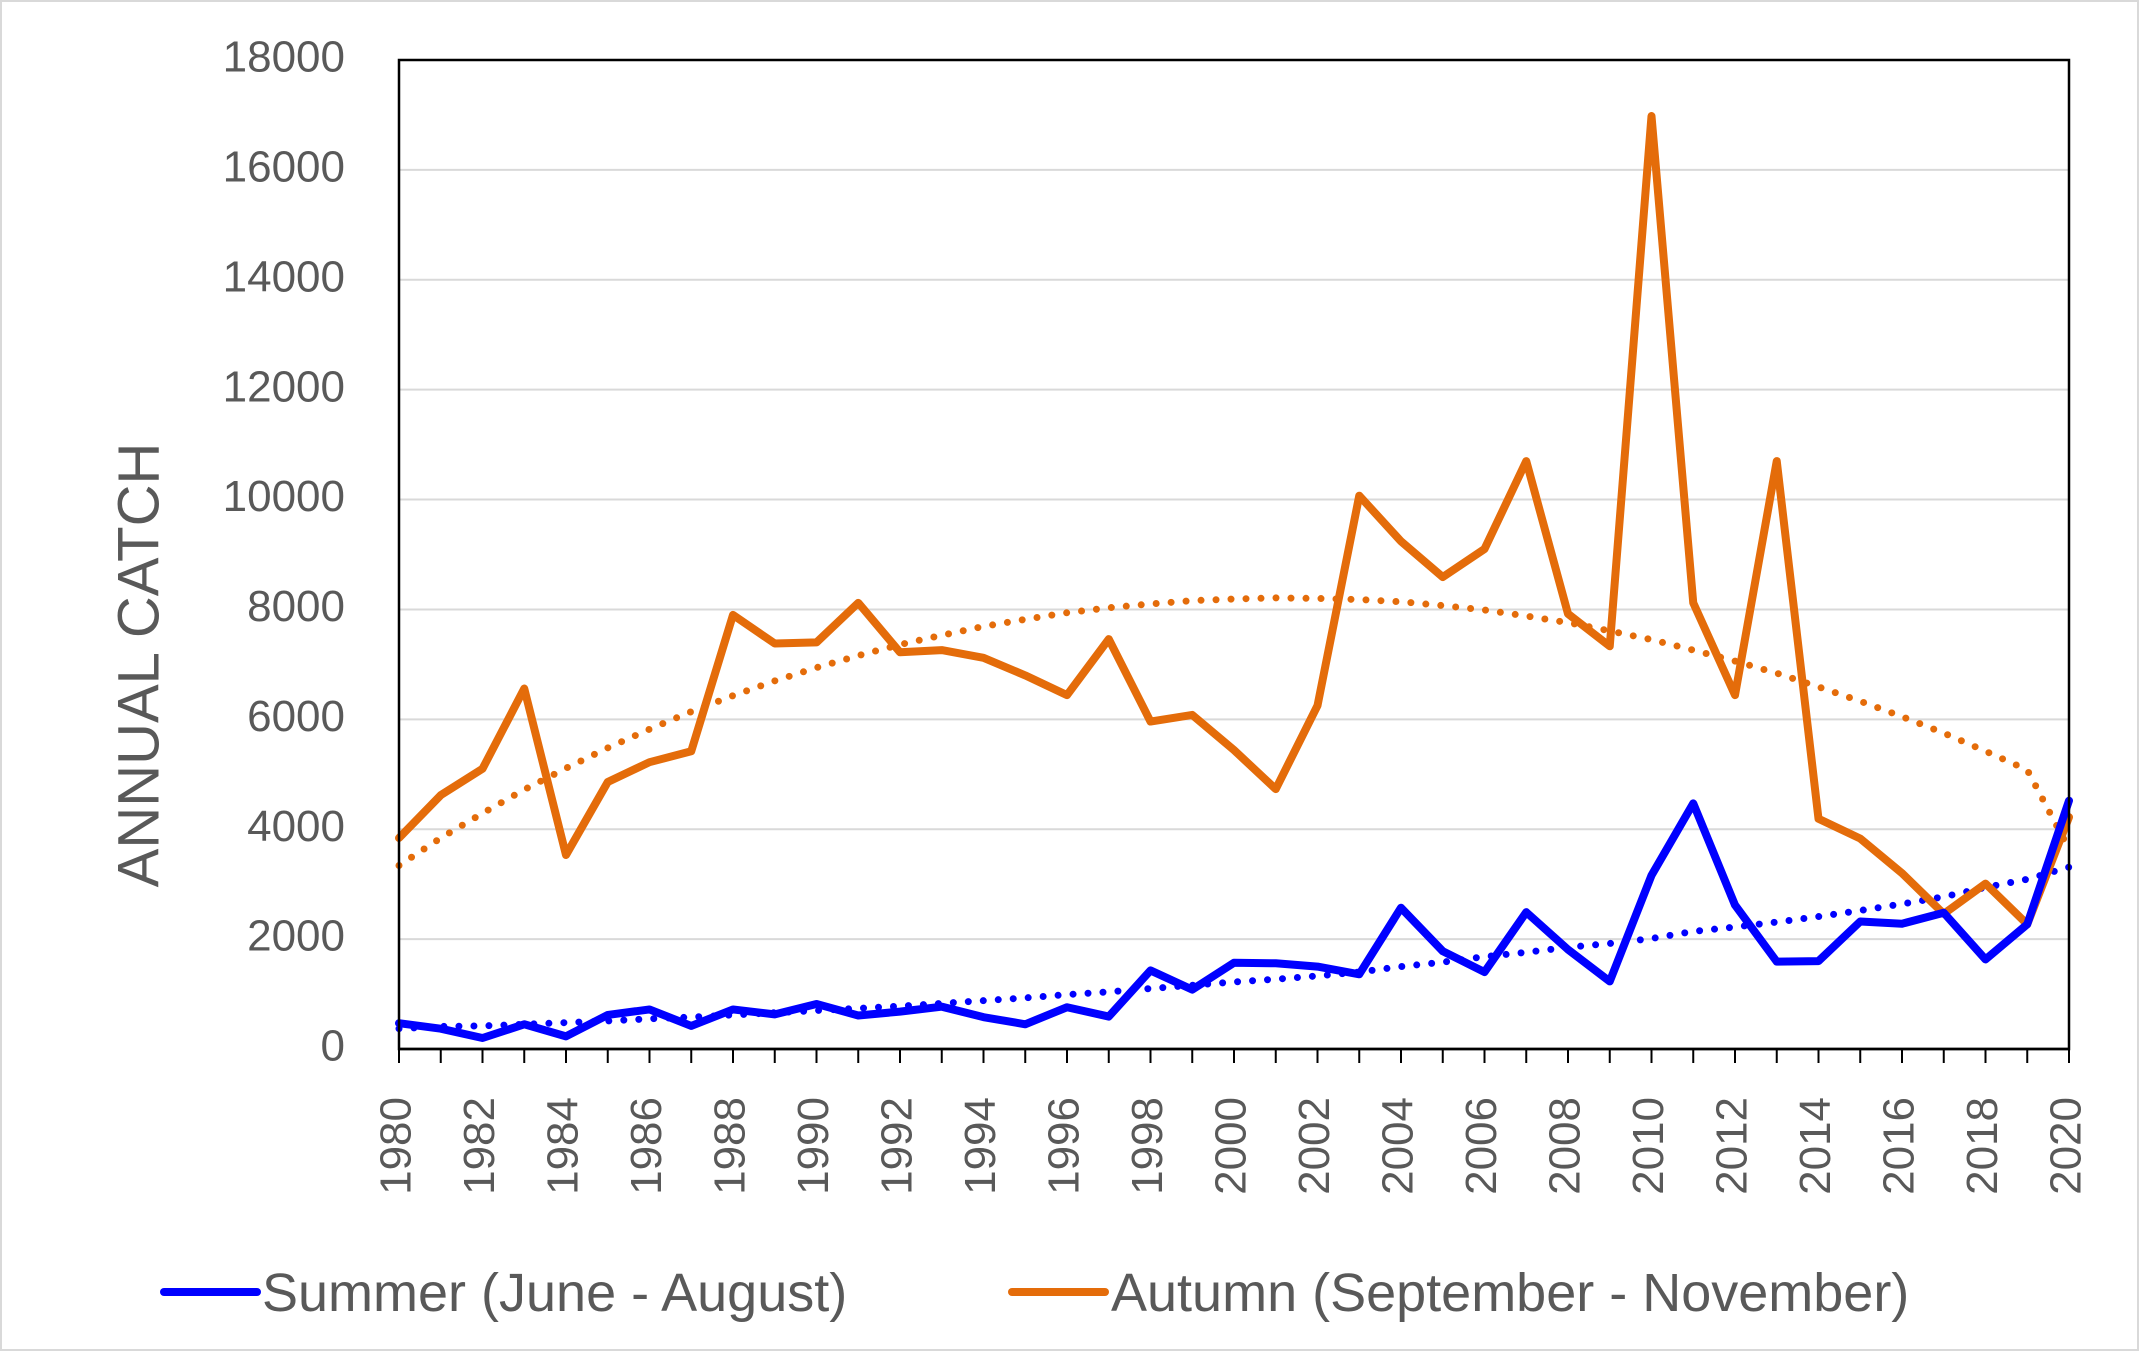 The width and height of the screenshot is (2139, 1351). I want to click on x-tick-label: 1998, so click(1147, 1146).